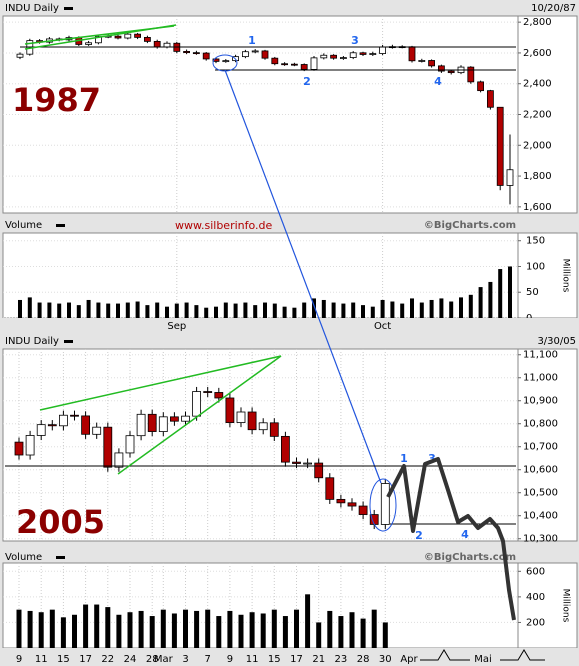 This screenshot has width=579, height=666. I want to click on y-tick-label: 10,700, so click(540, 447).